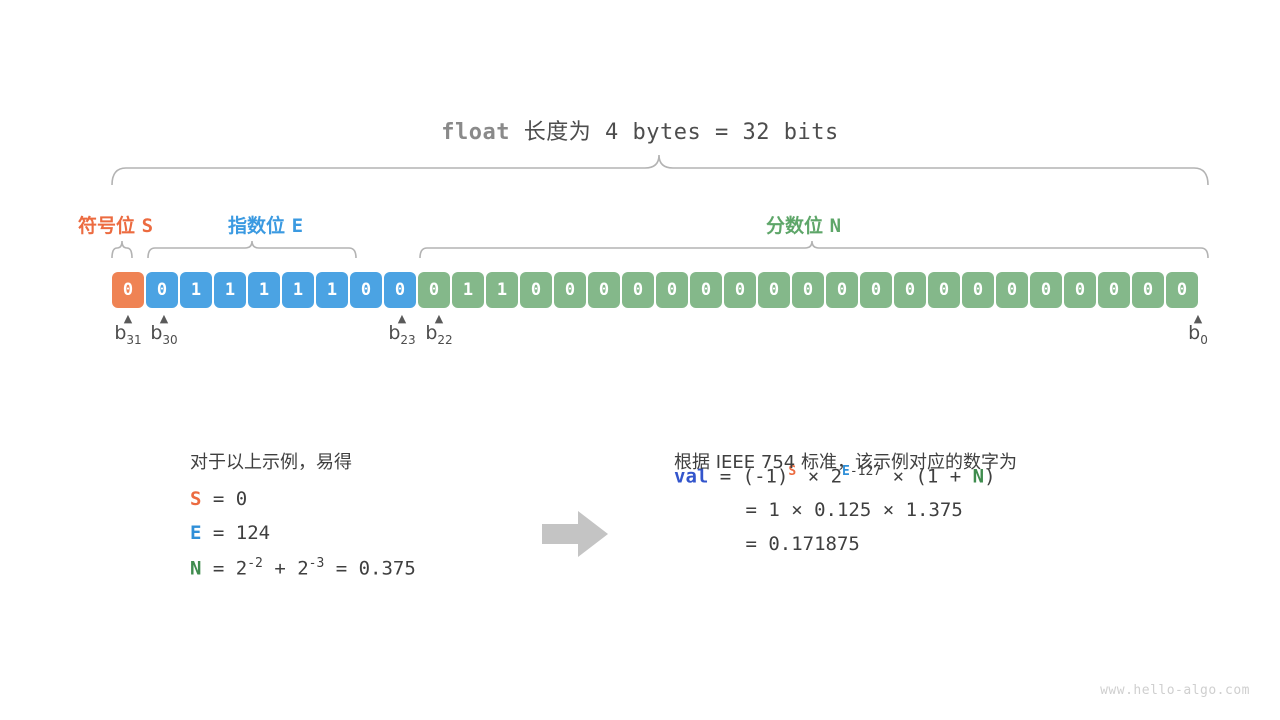 This screenshot has width=1280, height=720. I want to click on bit-cell-fraction-3: 0, so click(536, 290).